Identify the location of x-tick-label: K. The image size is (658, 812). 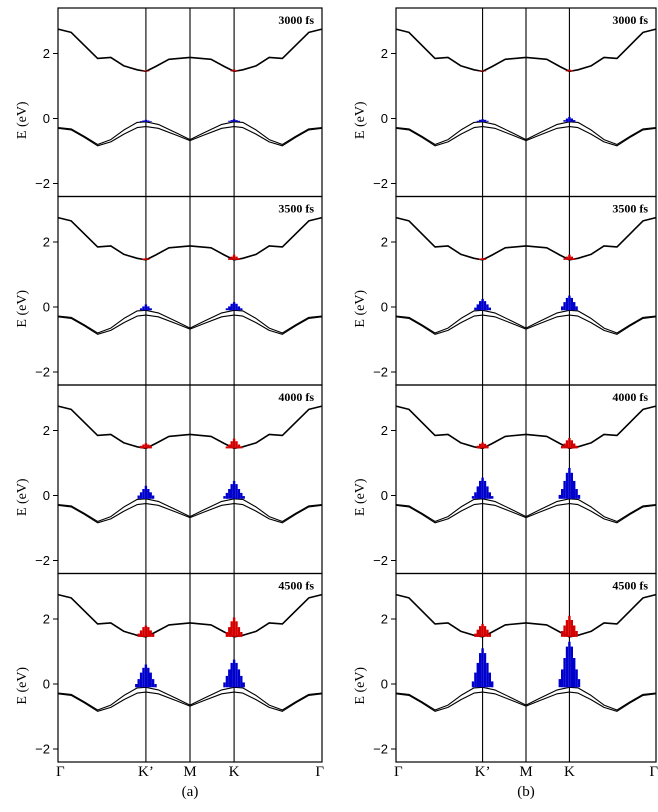
(569, 772).